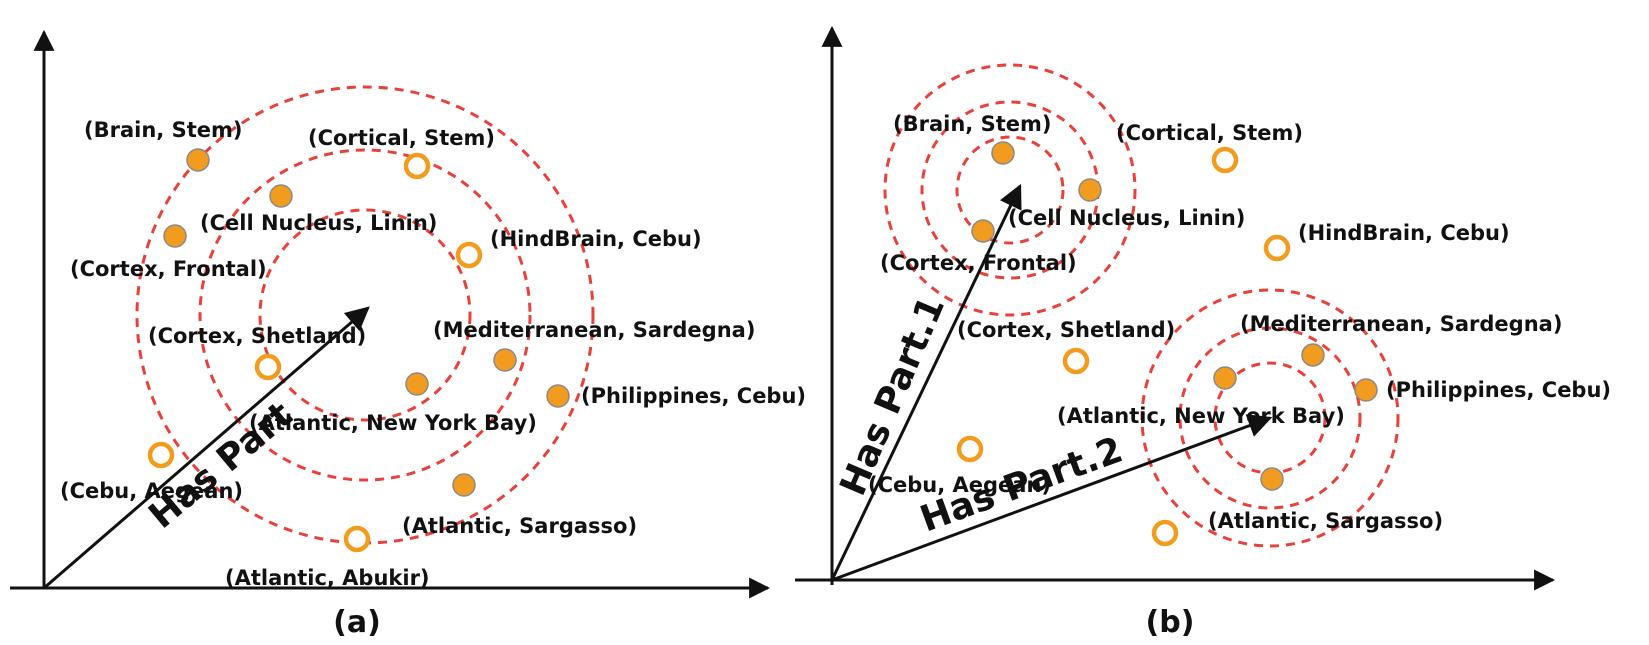 The width and height of the screenshot is (1649, 645). Describe the element at coordinates (198, 160) in the screenshot. I see `panel-a-point-brain-stem` at that location.